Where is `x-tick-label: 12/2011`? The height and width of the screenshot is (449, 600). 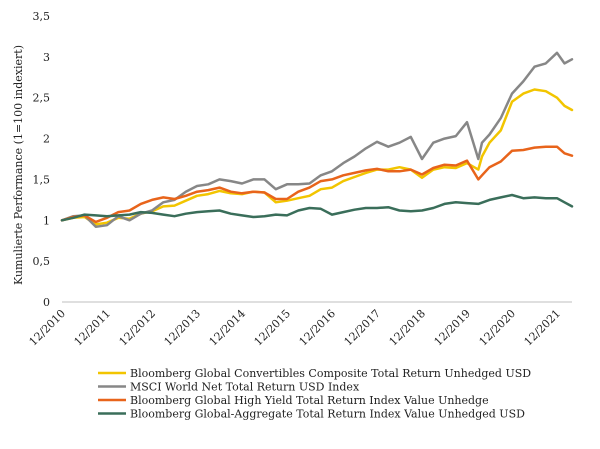 x-tick-label: 12/2011 is located at coordinates (93, 328).